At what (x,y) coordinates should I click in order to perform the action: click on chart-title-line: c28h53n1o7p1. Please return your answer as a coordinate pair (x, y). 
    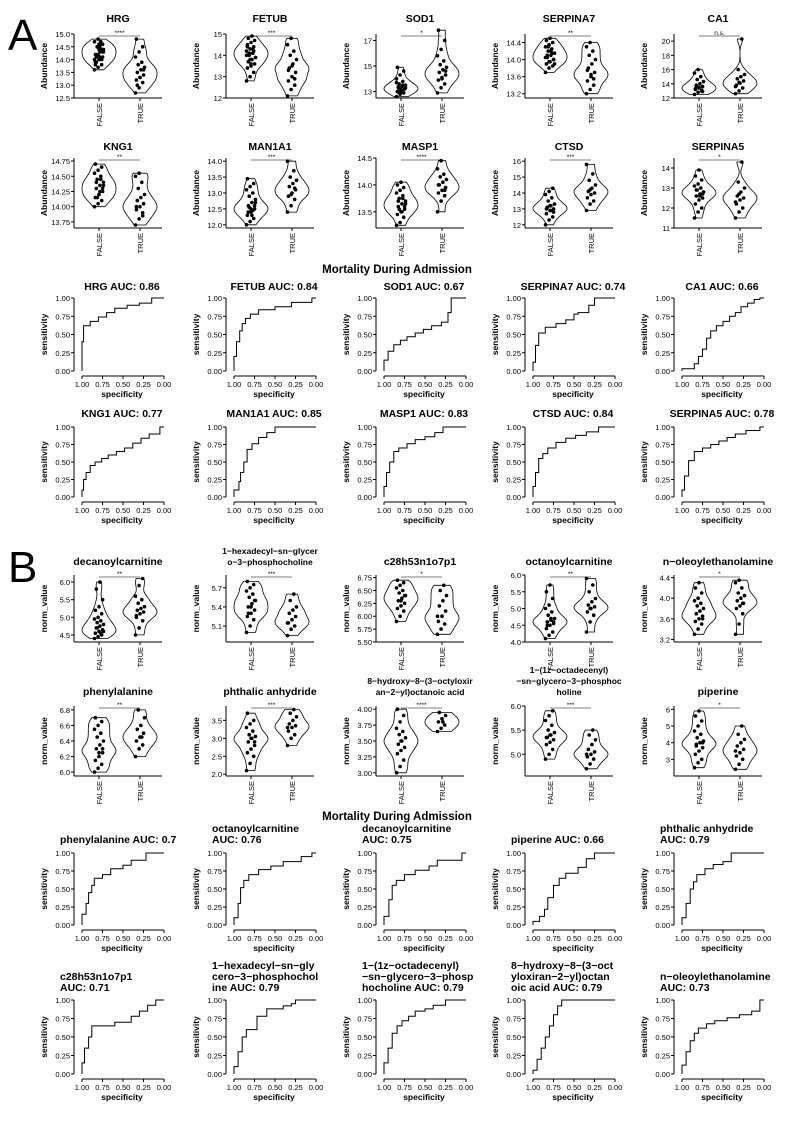
    Looking at the image, I should click on (96, 977).